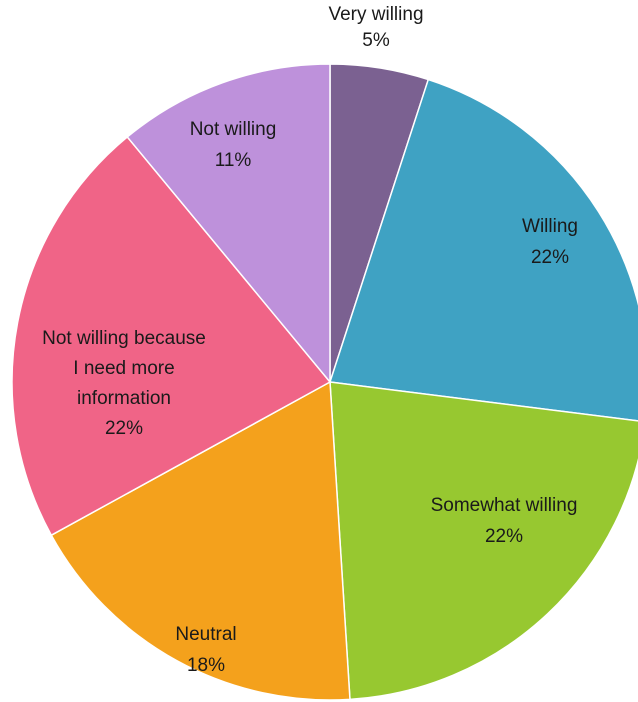  Describe the element at coordinates (504, 521) in the screenshot. I see `slice-label-somewhat-willing: Somewhat willing 22%` at that location.